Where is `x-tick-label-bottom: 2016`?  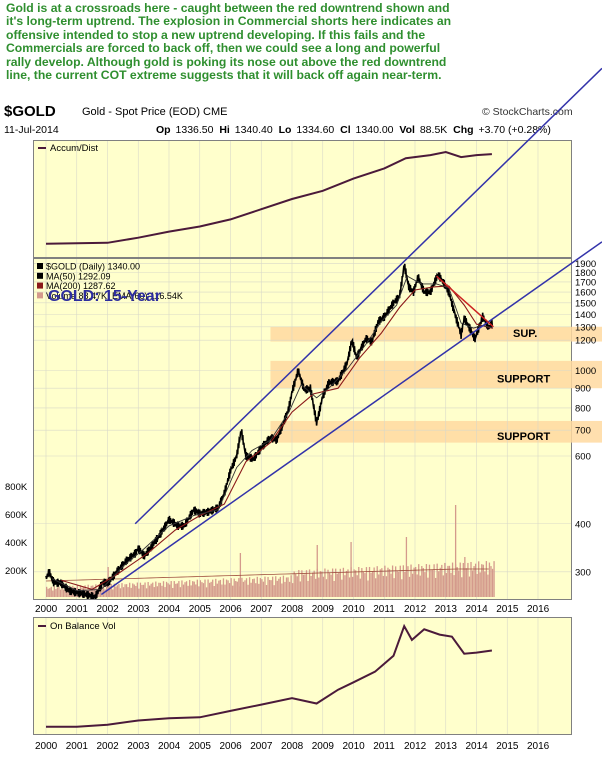 x-tick-label-bottom: 2016 is located at coordinates (538, 746).